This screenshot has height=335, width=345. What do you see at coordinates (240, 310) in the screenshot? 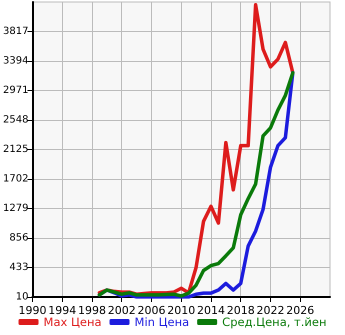
I see `x-tick-label: 2018` at bounding box center [240, 310].